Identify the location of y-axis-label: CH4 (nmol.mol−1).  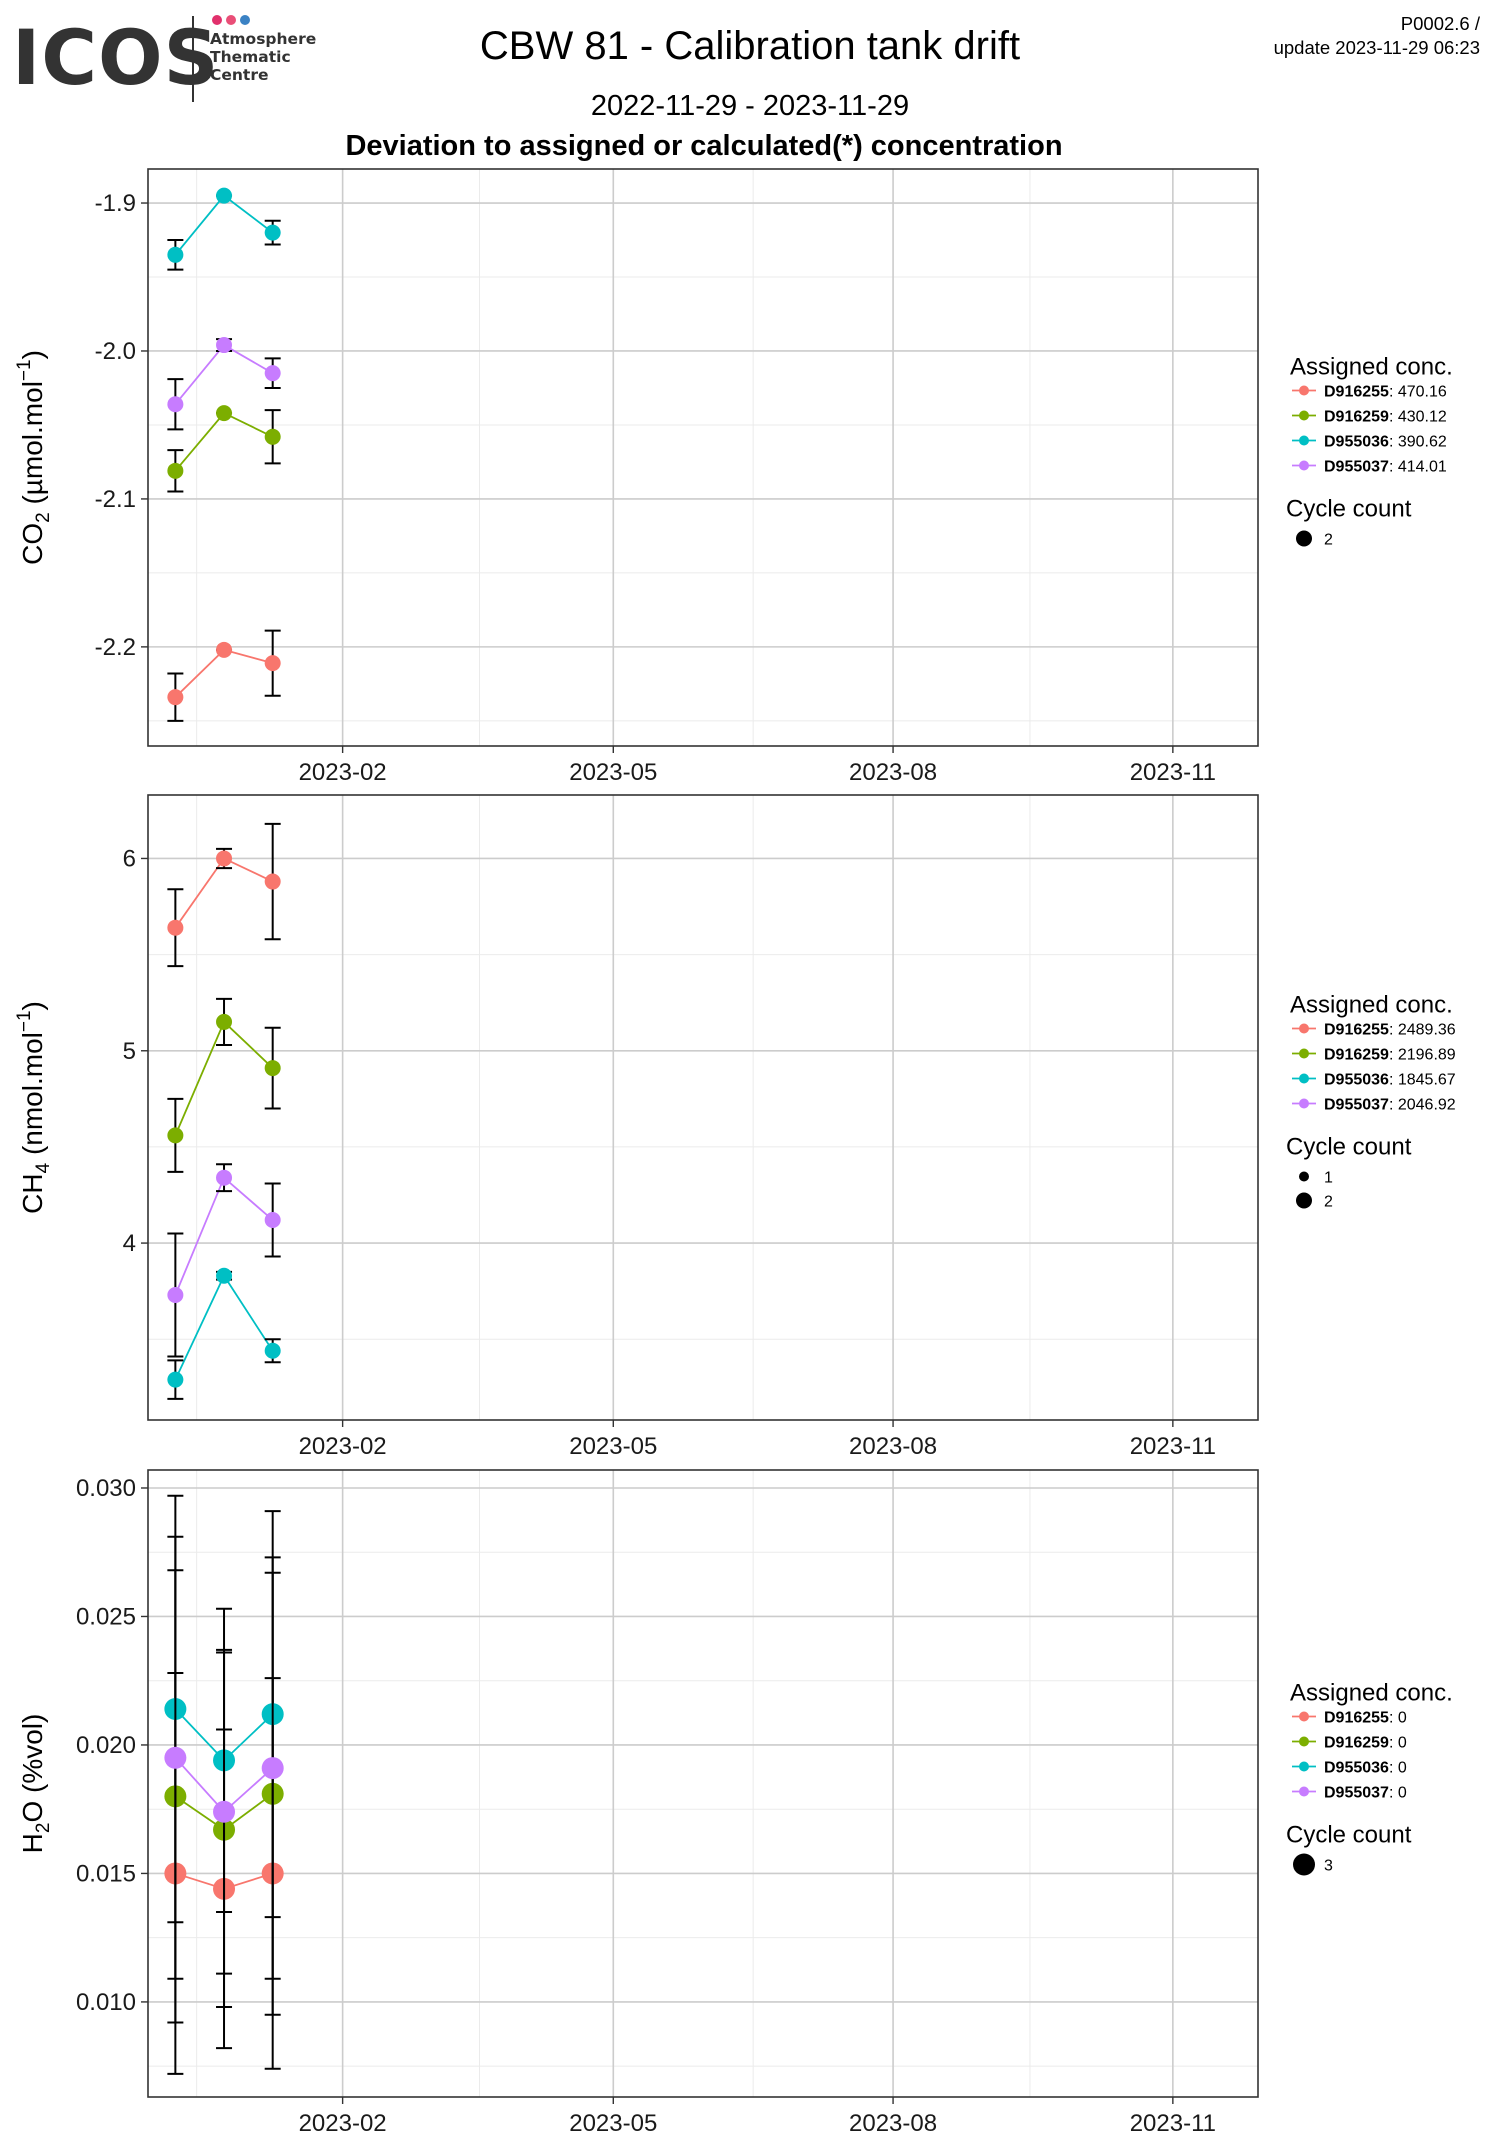
(34, 1107).